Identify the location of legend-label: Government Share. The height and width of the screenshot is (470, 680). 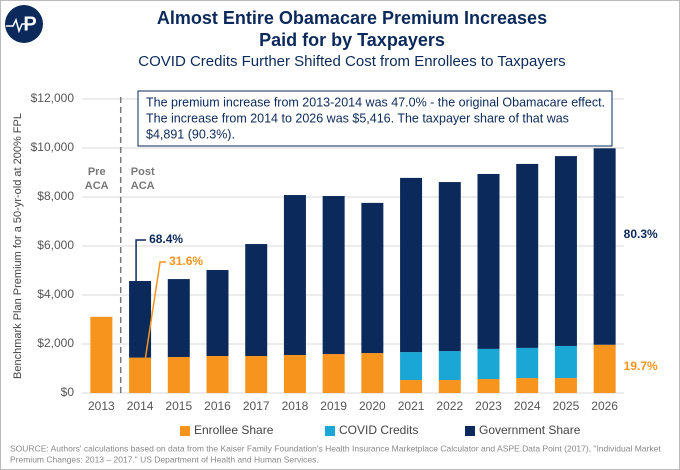
(530, 430).